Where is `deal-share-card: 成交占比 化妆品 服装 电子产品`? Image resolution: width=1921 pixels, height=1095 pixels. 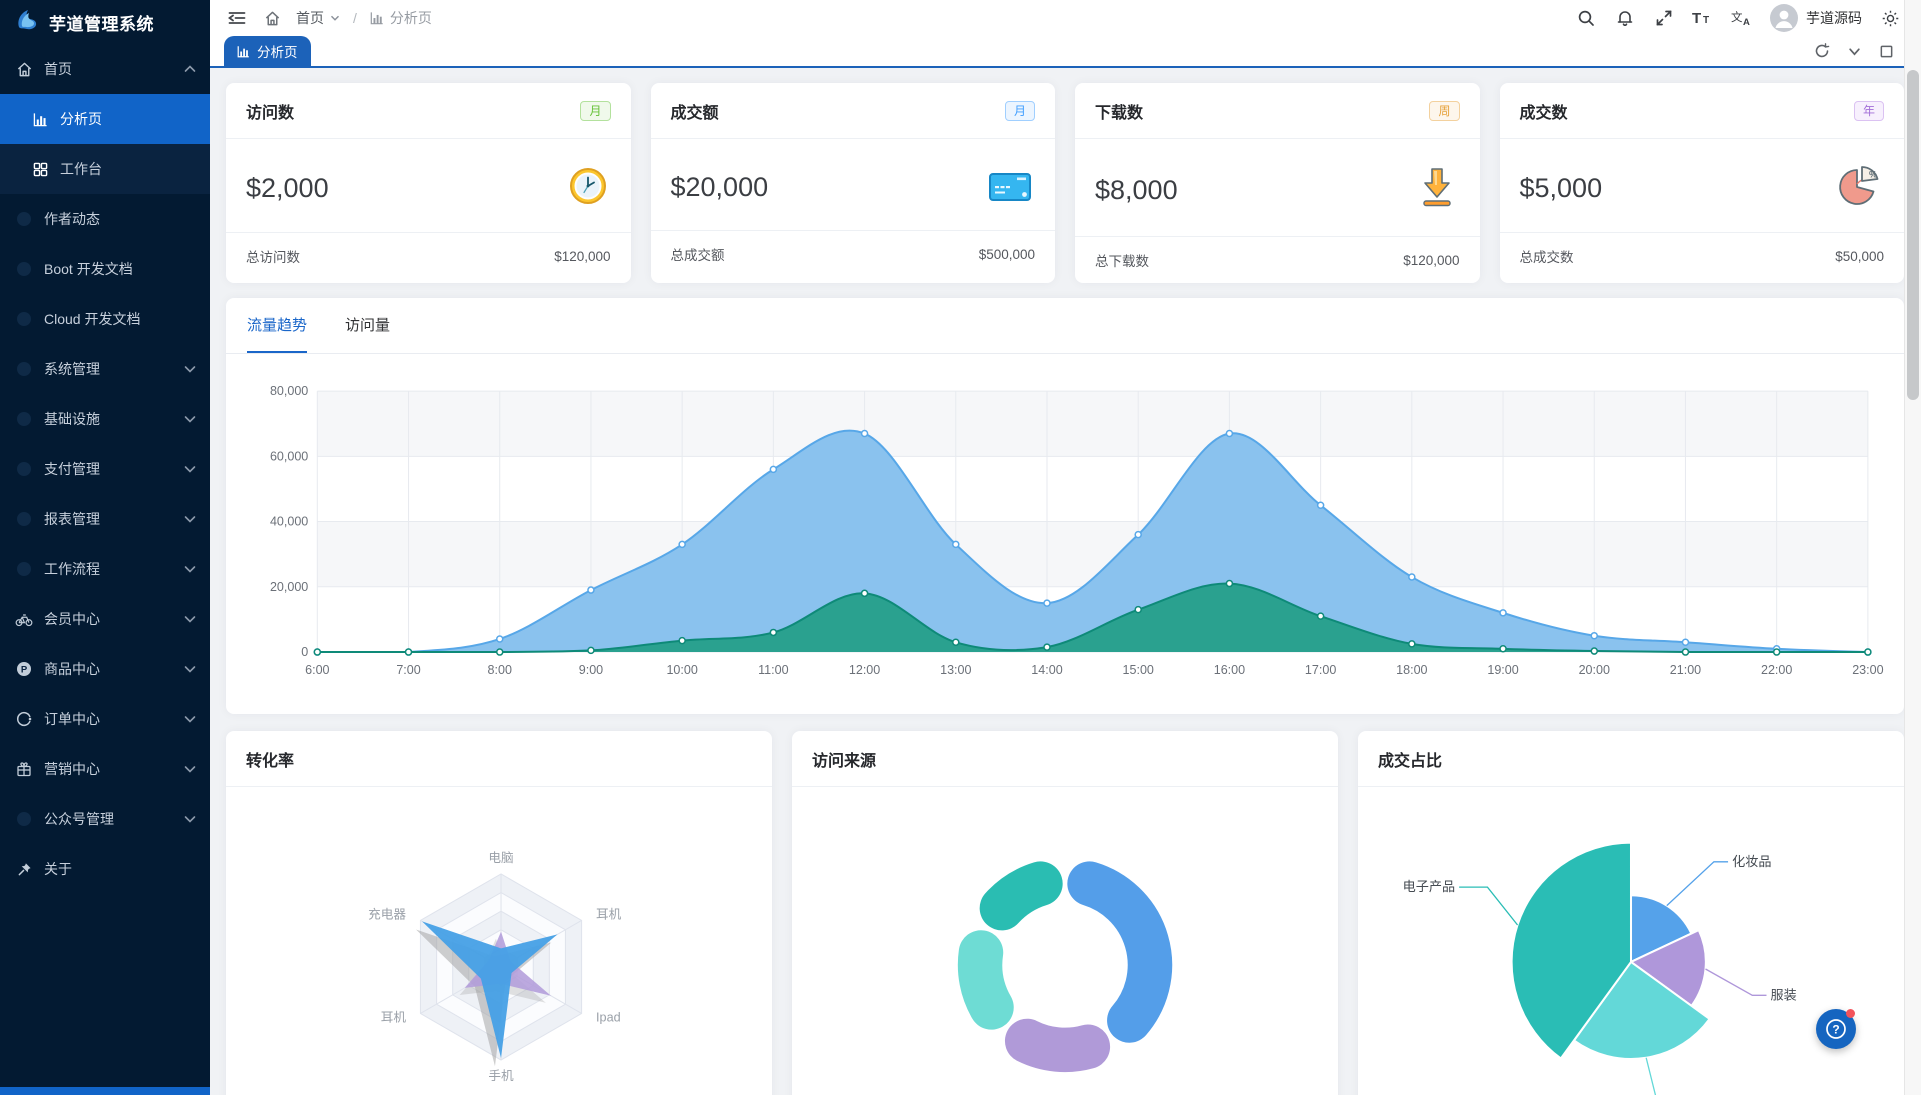
deal-share-card: 成交占比 化妆品 服装 电子产品 is located at coordinates (1631, 913).